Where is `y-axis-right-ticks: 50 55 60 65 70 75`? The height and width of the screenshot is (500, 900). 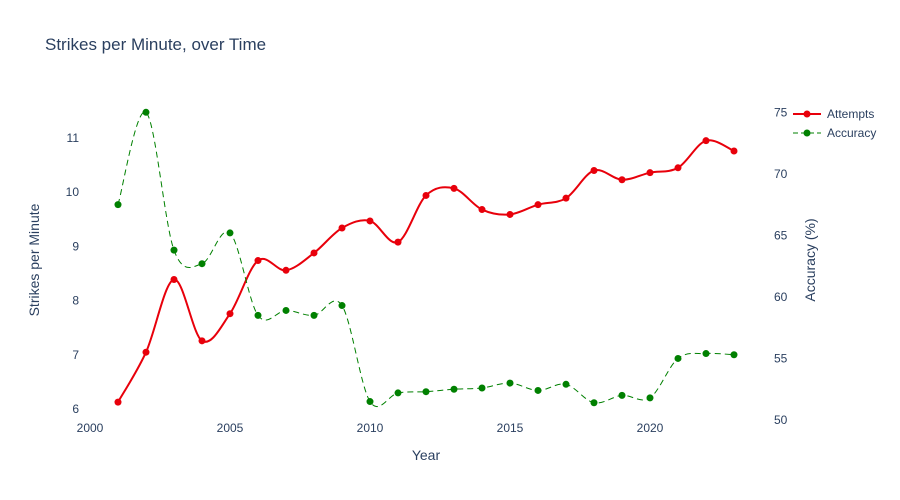 y-axis-right-ticks: 50 55 60 65 70 75 is located at coordinates (781, 266).